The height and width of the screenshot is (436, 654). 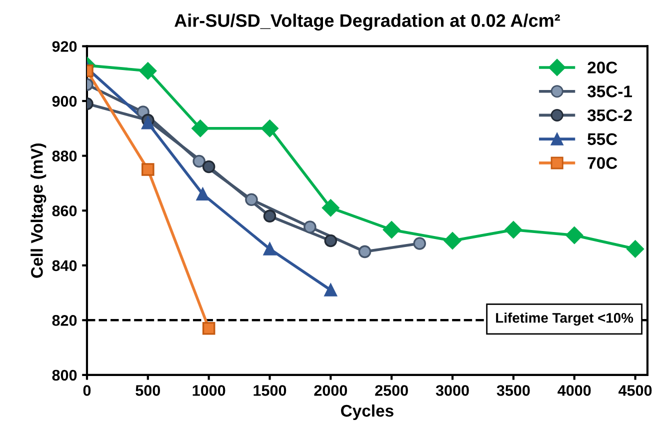 I want to click on x-tick-label: 0, so click(x=87, y=390).